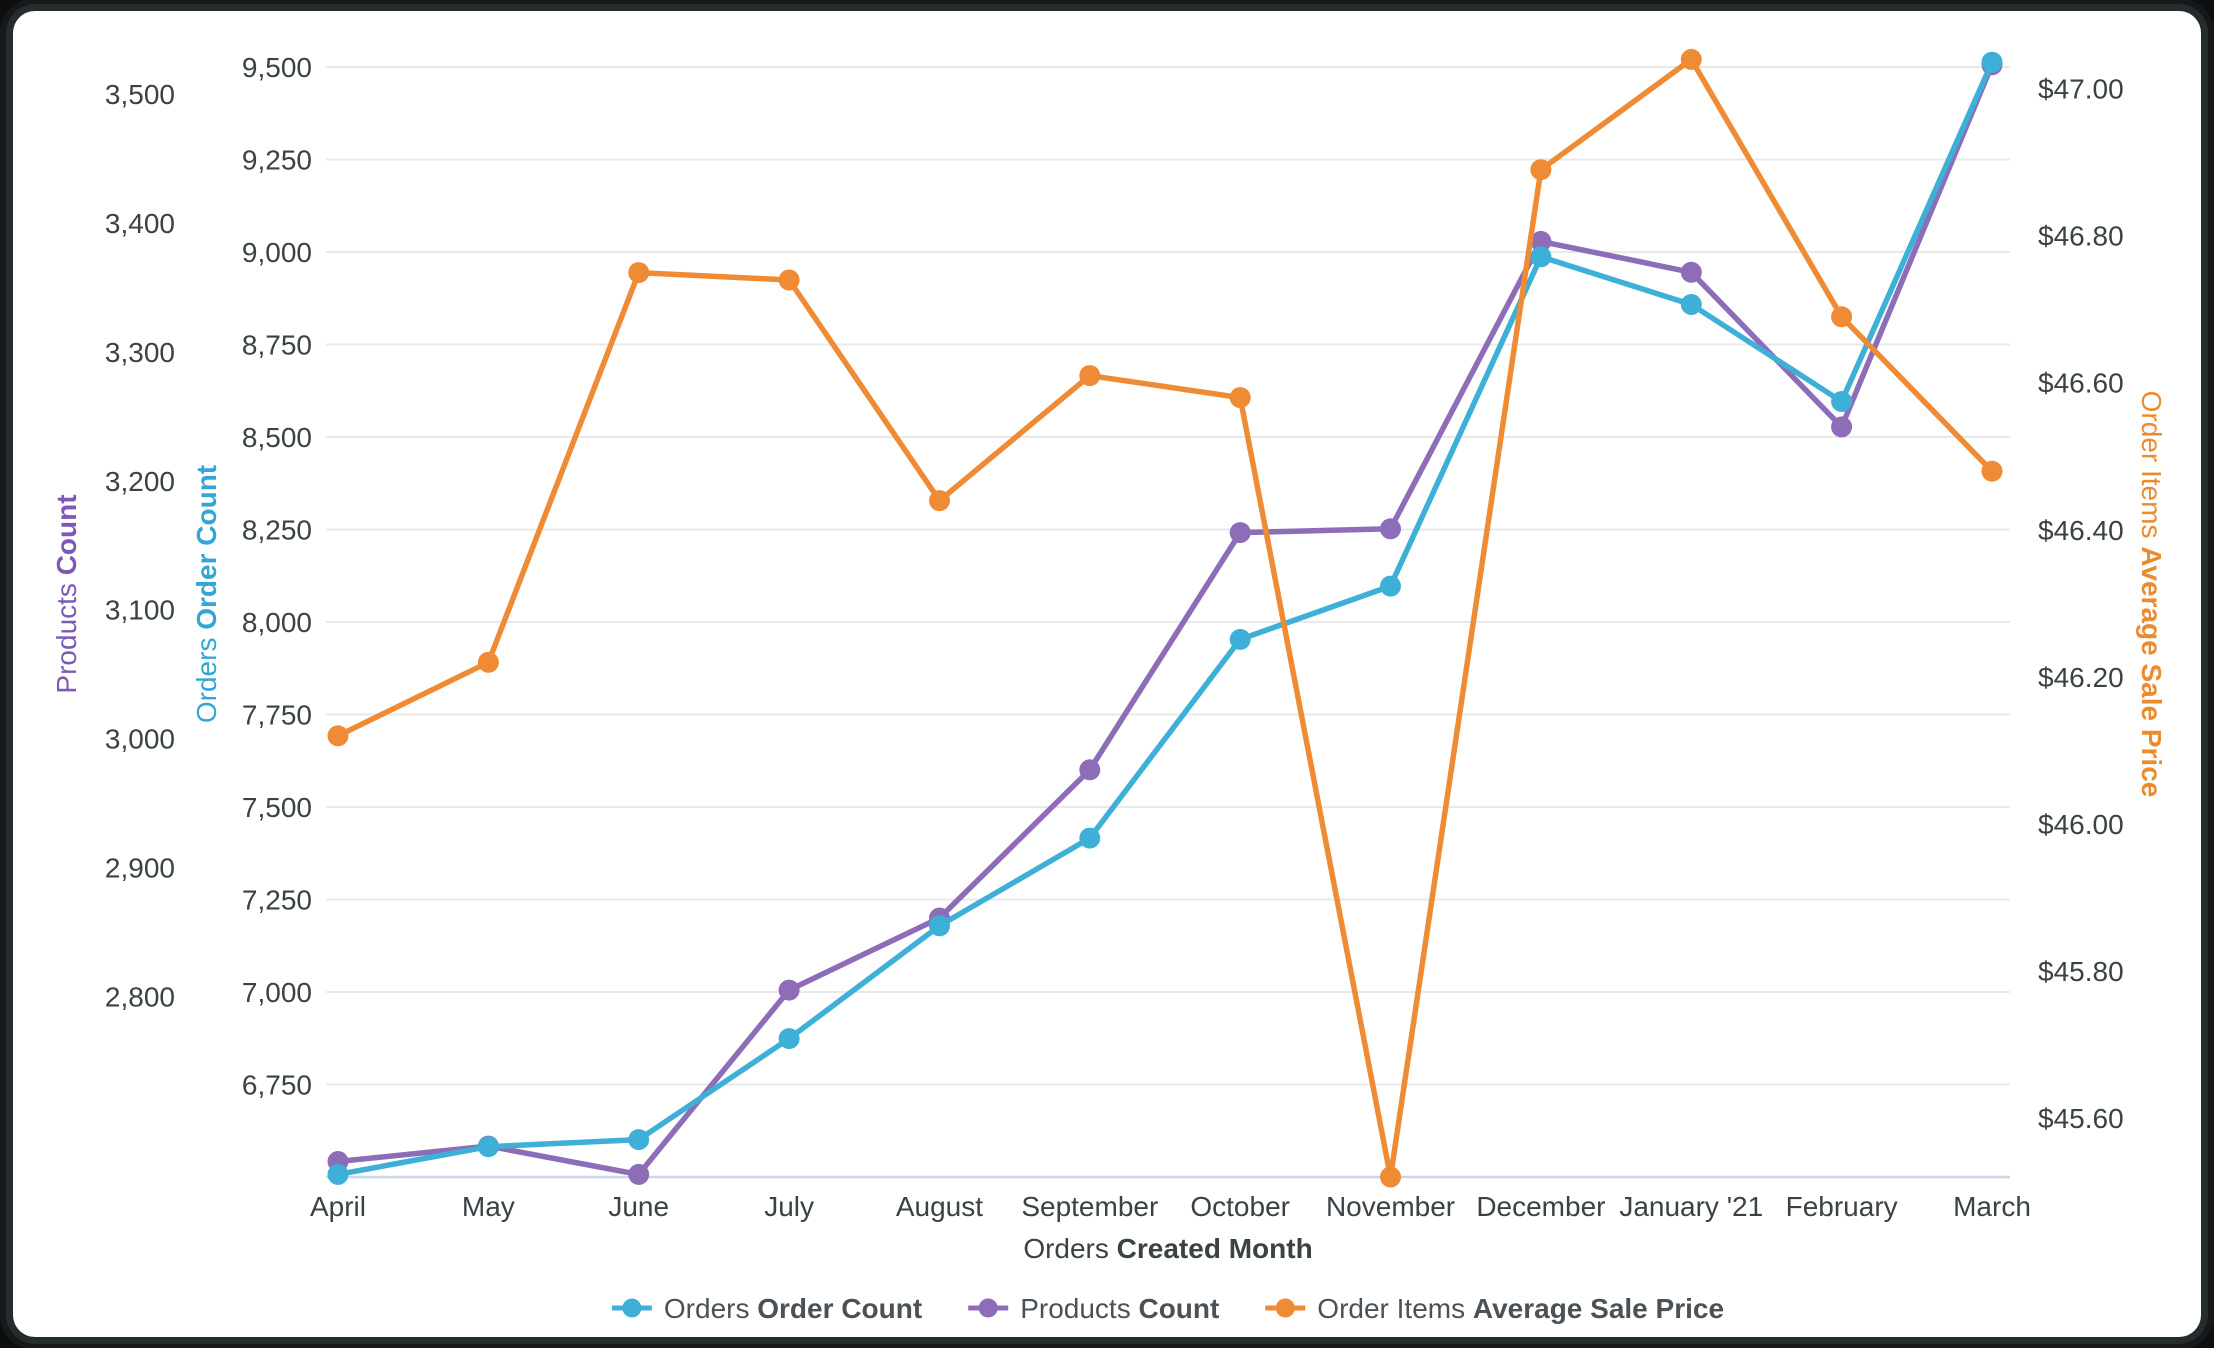 This screenshot has width=2214, height=1348. I want to click on orders-axis-title: Orders Order Count, so click(206, 594).